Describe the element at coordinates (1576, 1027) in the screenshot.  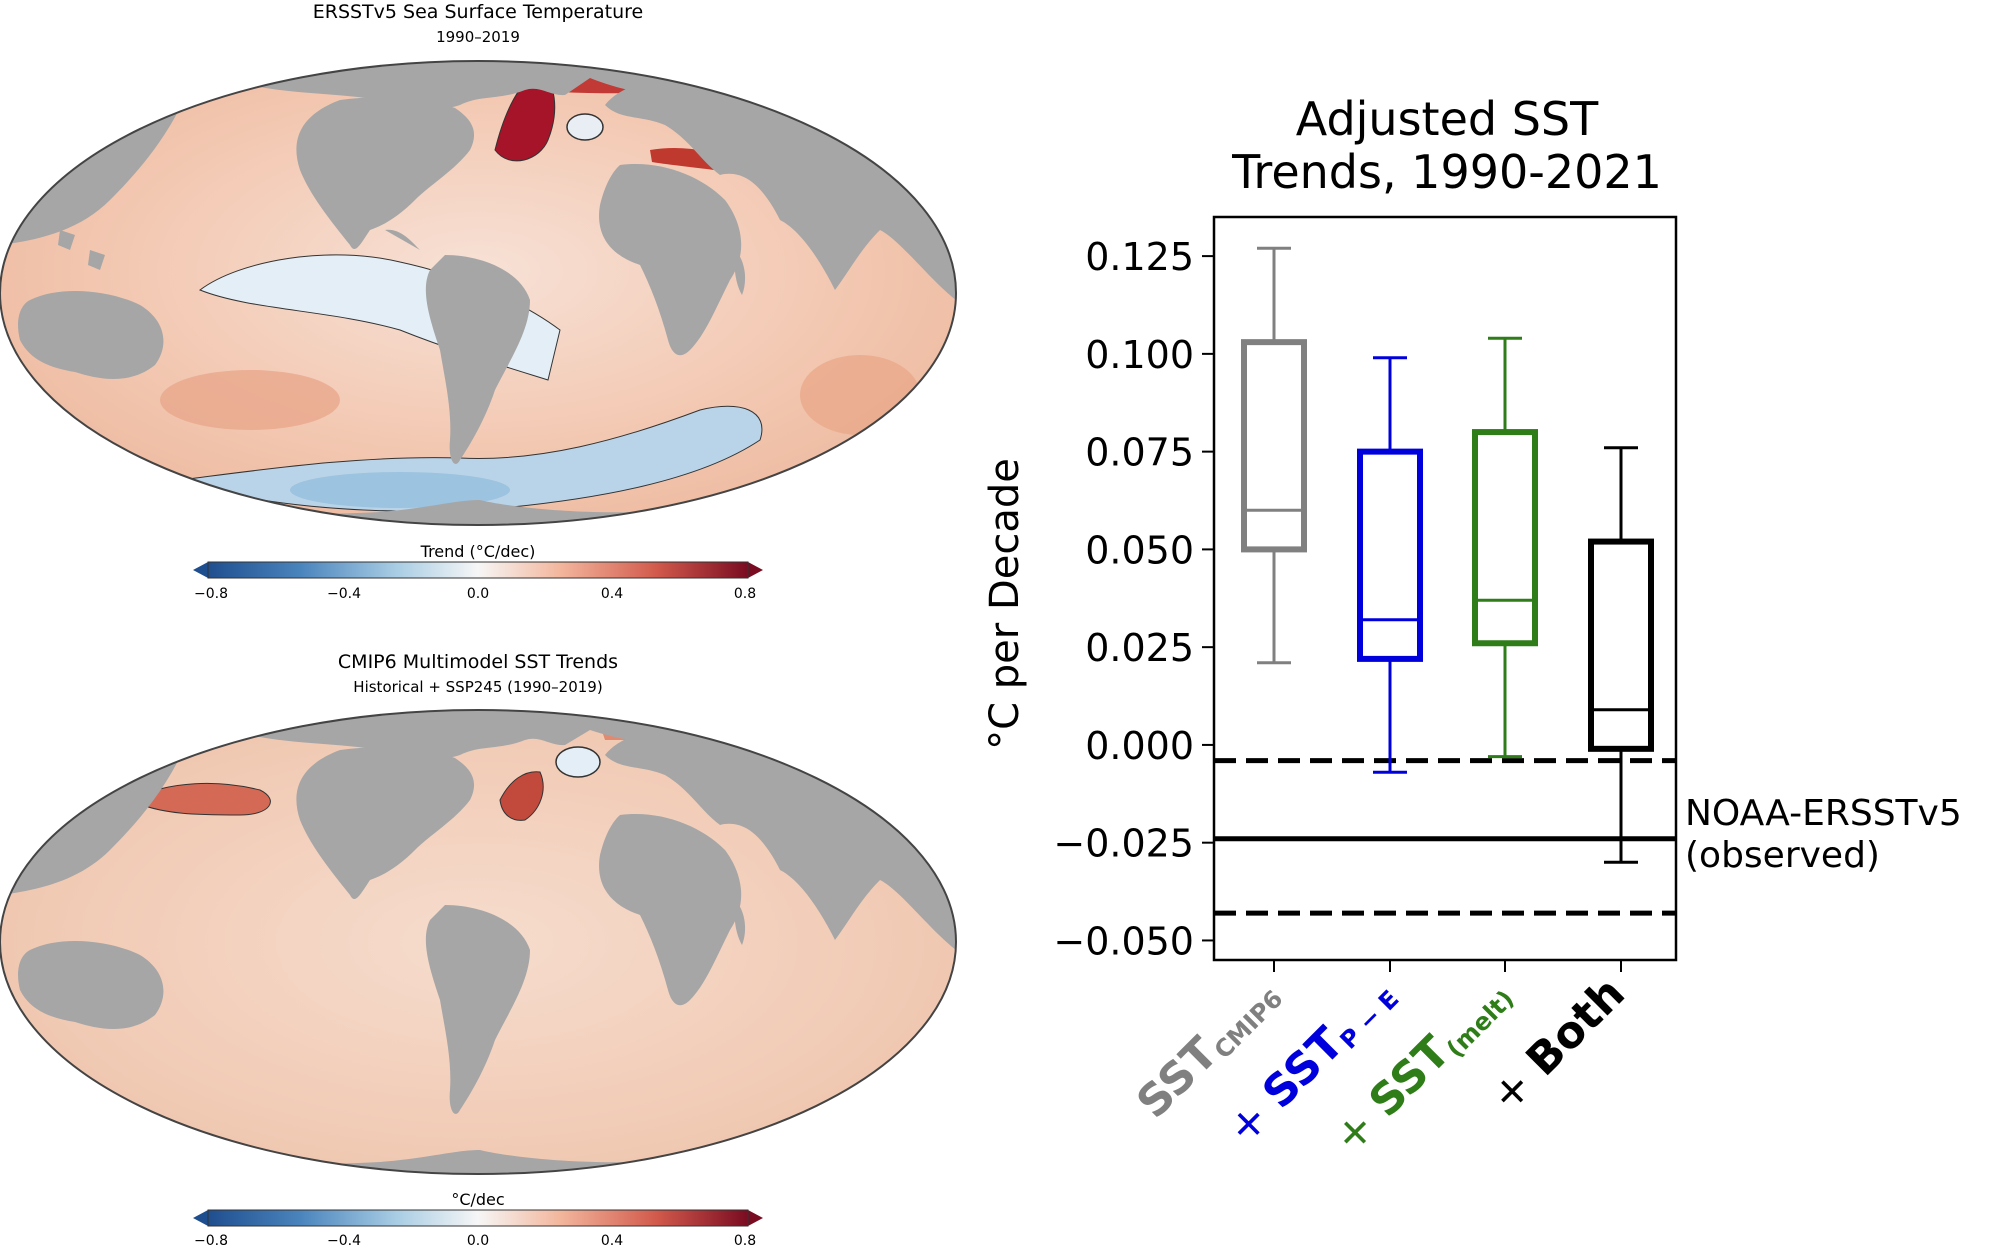
I see `x-tick-label-main: Both` at that location.